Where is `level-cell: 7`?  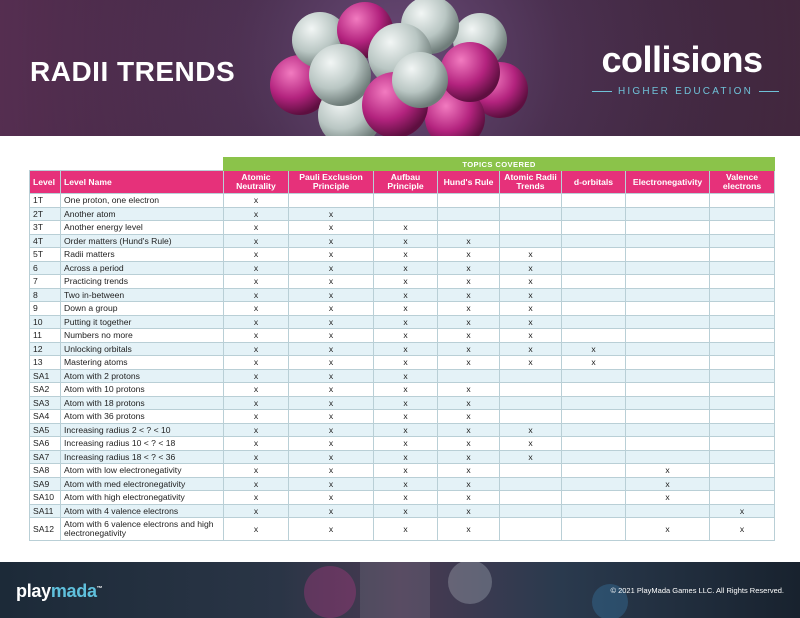 level-cell: 7 is located at coordinates (45, 281).